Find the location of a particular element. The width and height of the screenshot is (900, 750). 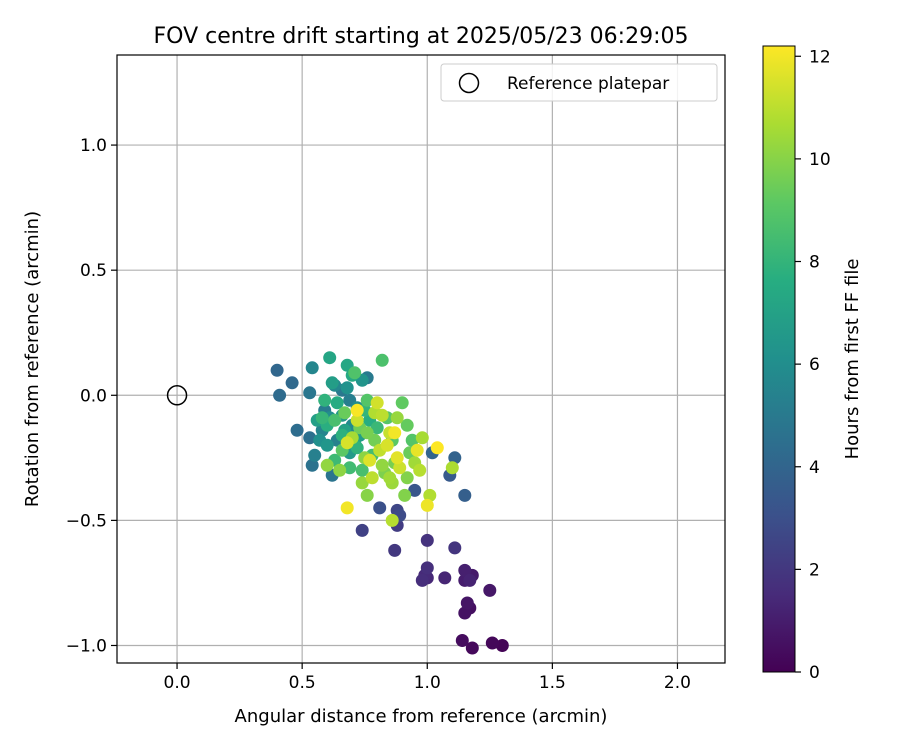

colorbar-tick-label: 2 is located at coordinates (814, 570).